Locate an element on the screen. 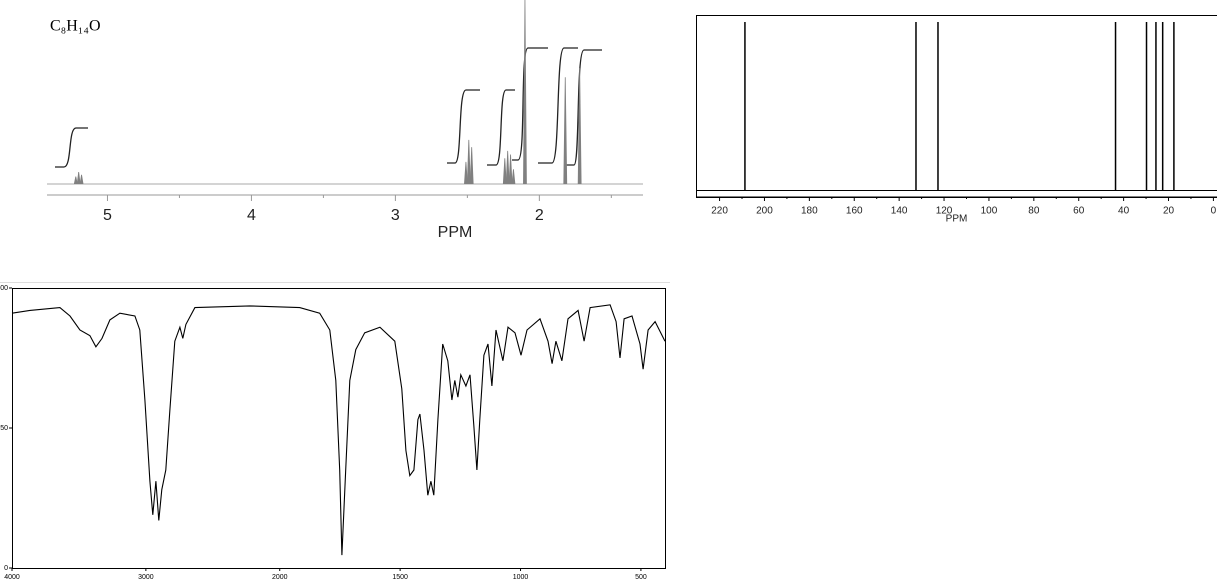 This screenshot has height=583, width=1217. x-tick-label: 1000 is located at coordinates (521, 577).